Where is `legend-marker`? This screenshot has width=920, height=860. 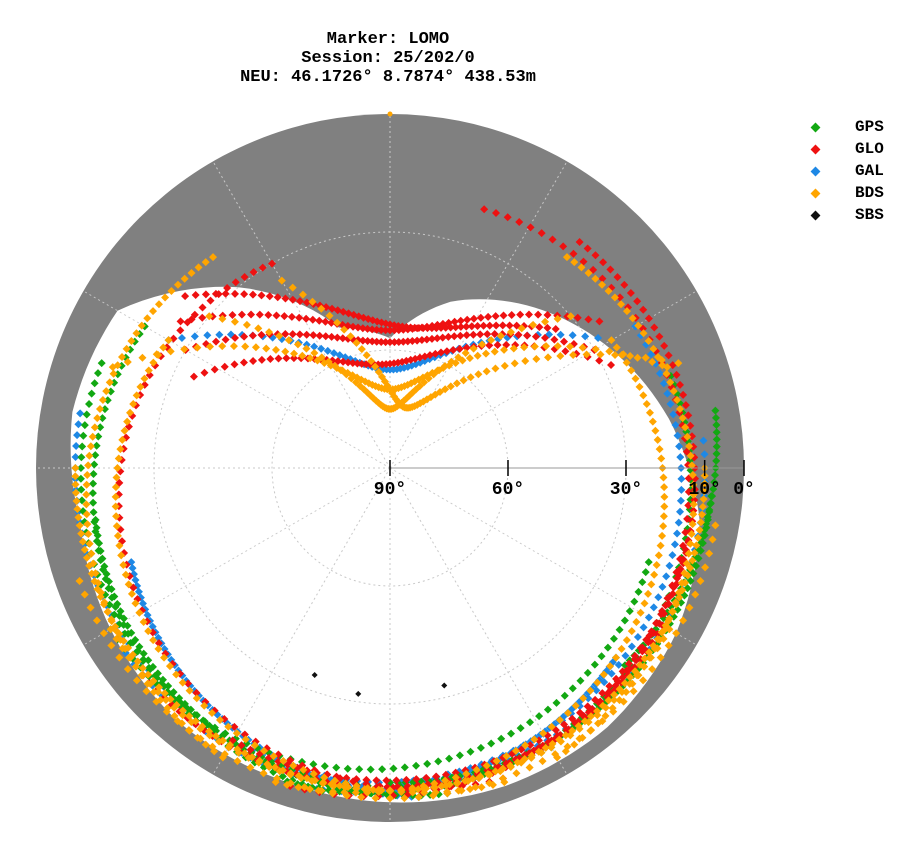 legend-marker is located at coordinates (815, 149).